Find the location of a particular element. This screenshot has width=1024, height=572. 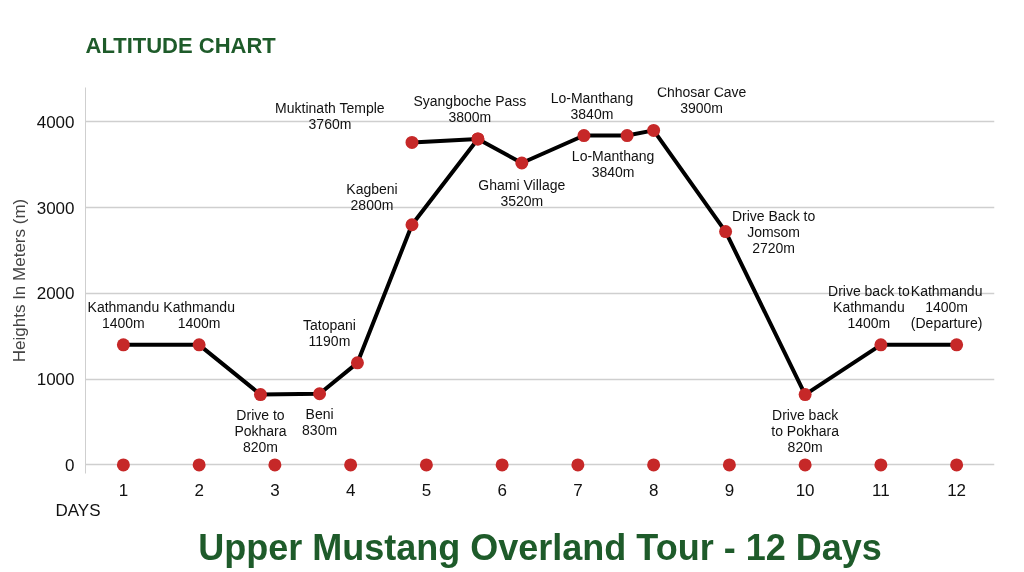

annotation: Drive back to Kathmandu 1400m is located at coordinates (869, 306).